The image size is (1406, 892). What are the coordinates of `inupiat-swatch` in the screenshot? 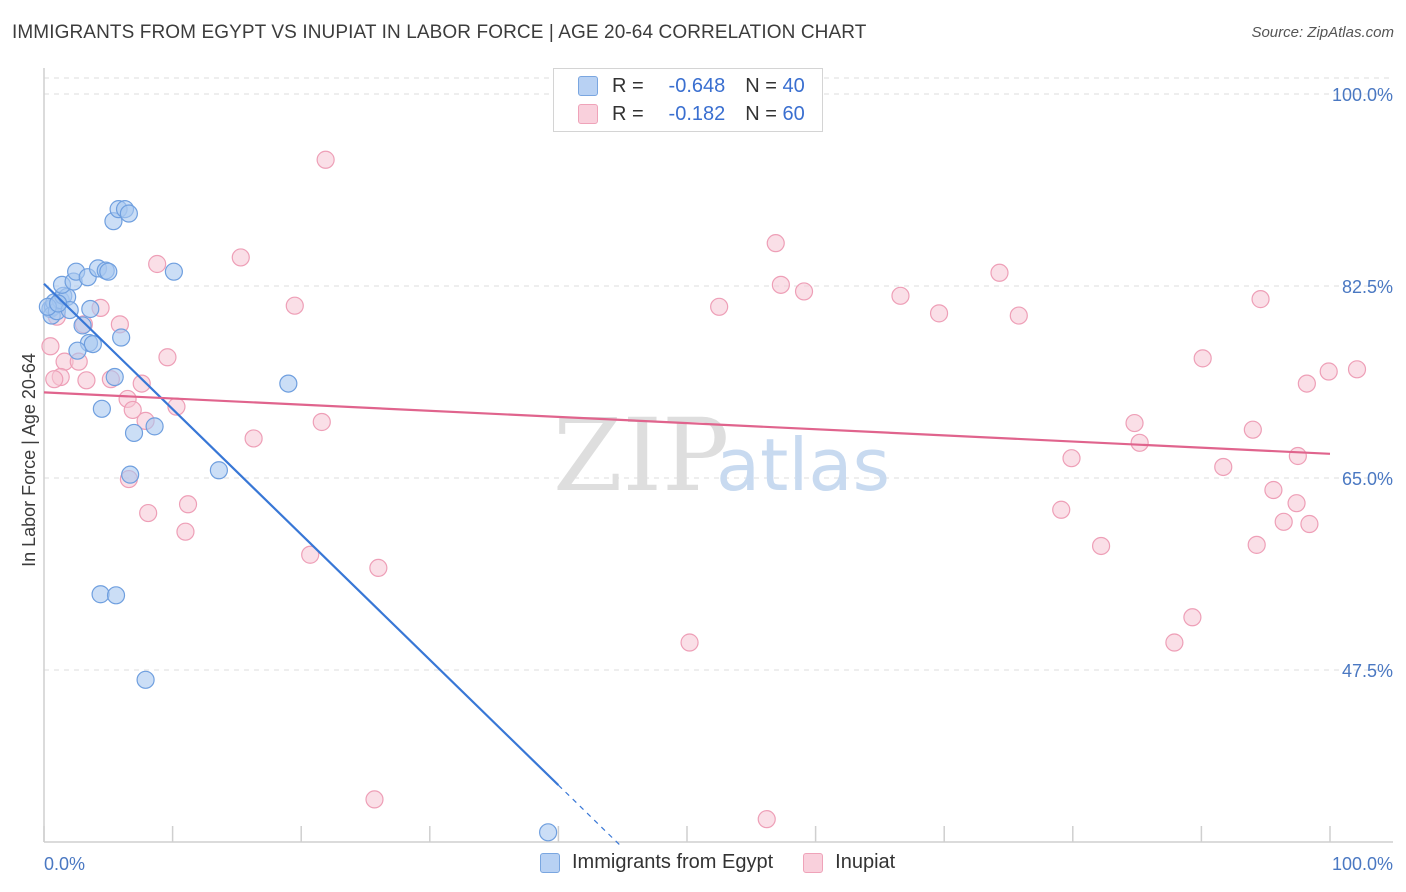 It's located at (588, 114).